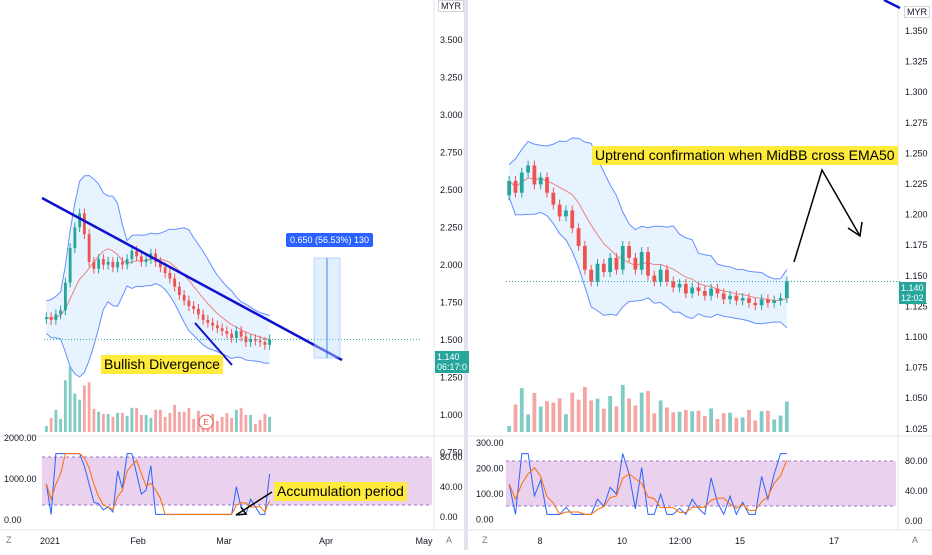  I want to click on price-tick-label: 3.250, so click(451, 78).